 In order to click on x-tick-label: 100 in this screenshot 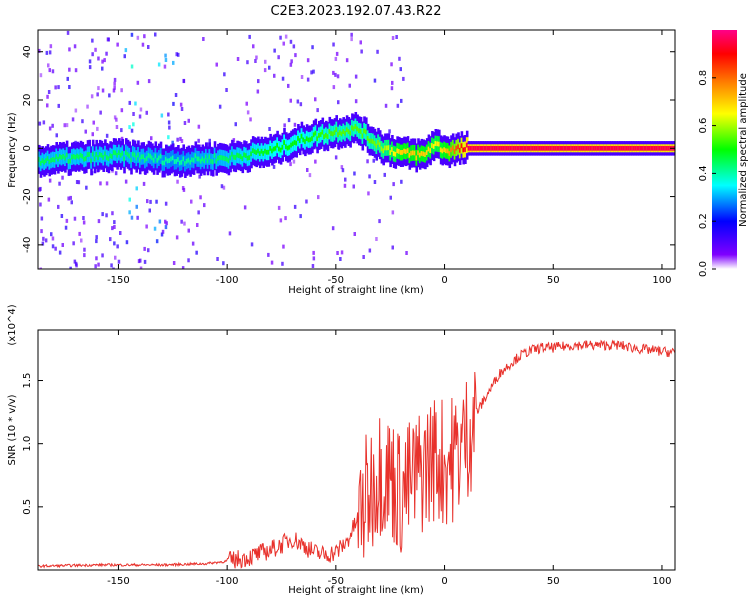, I will do `click(661, 581)`.